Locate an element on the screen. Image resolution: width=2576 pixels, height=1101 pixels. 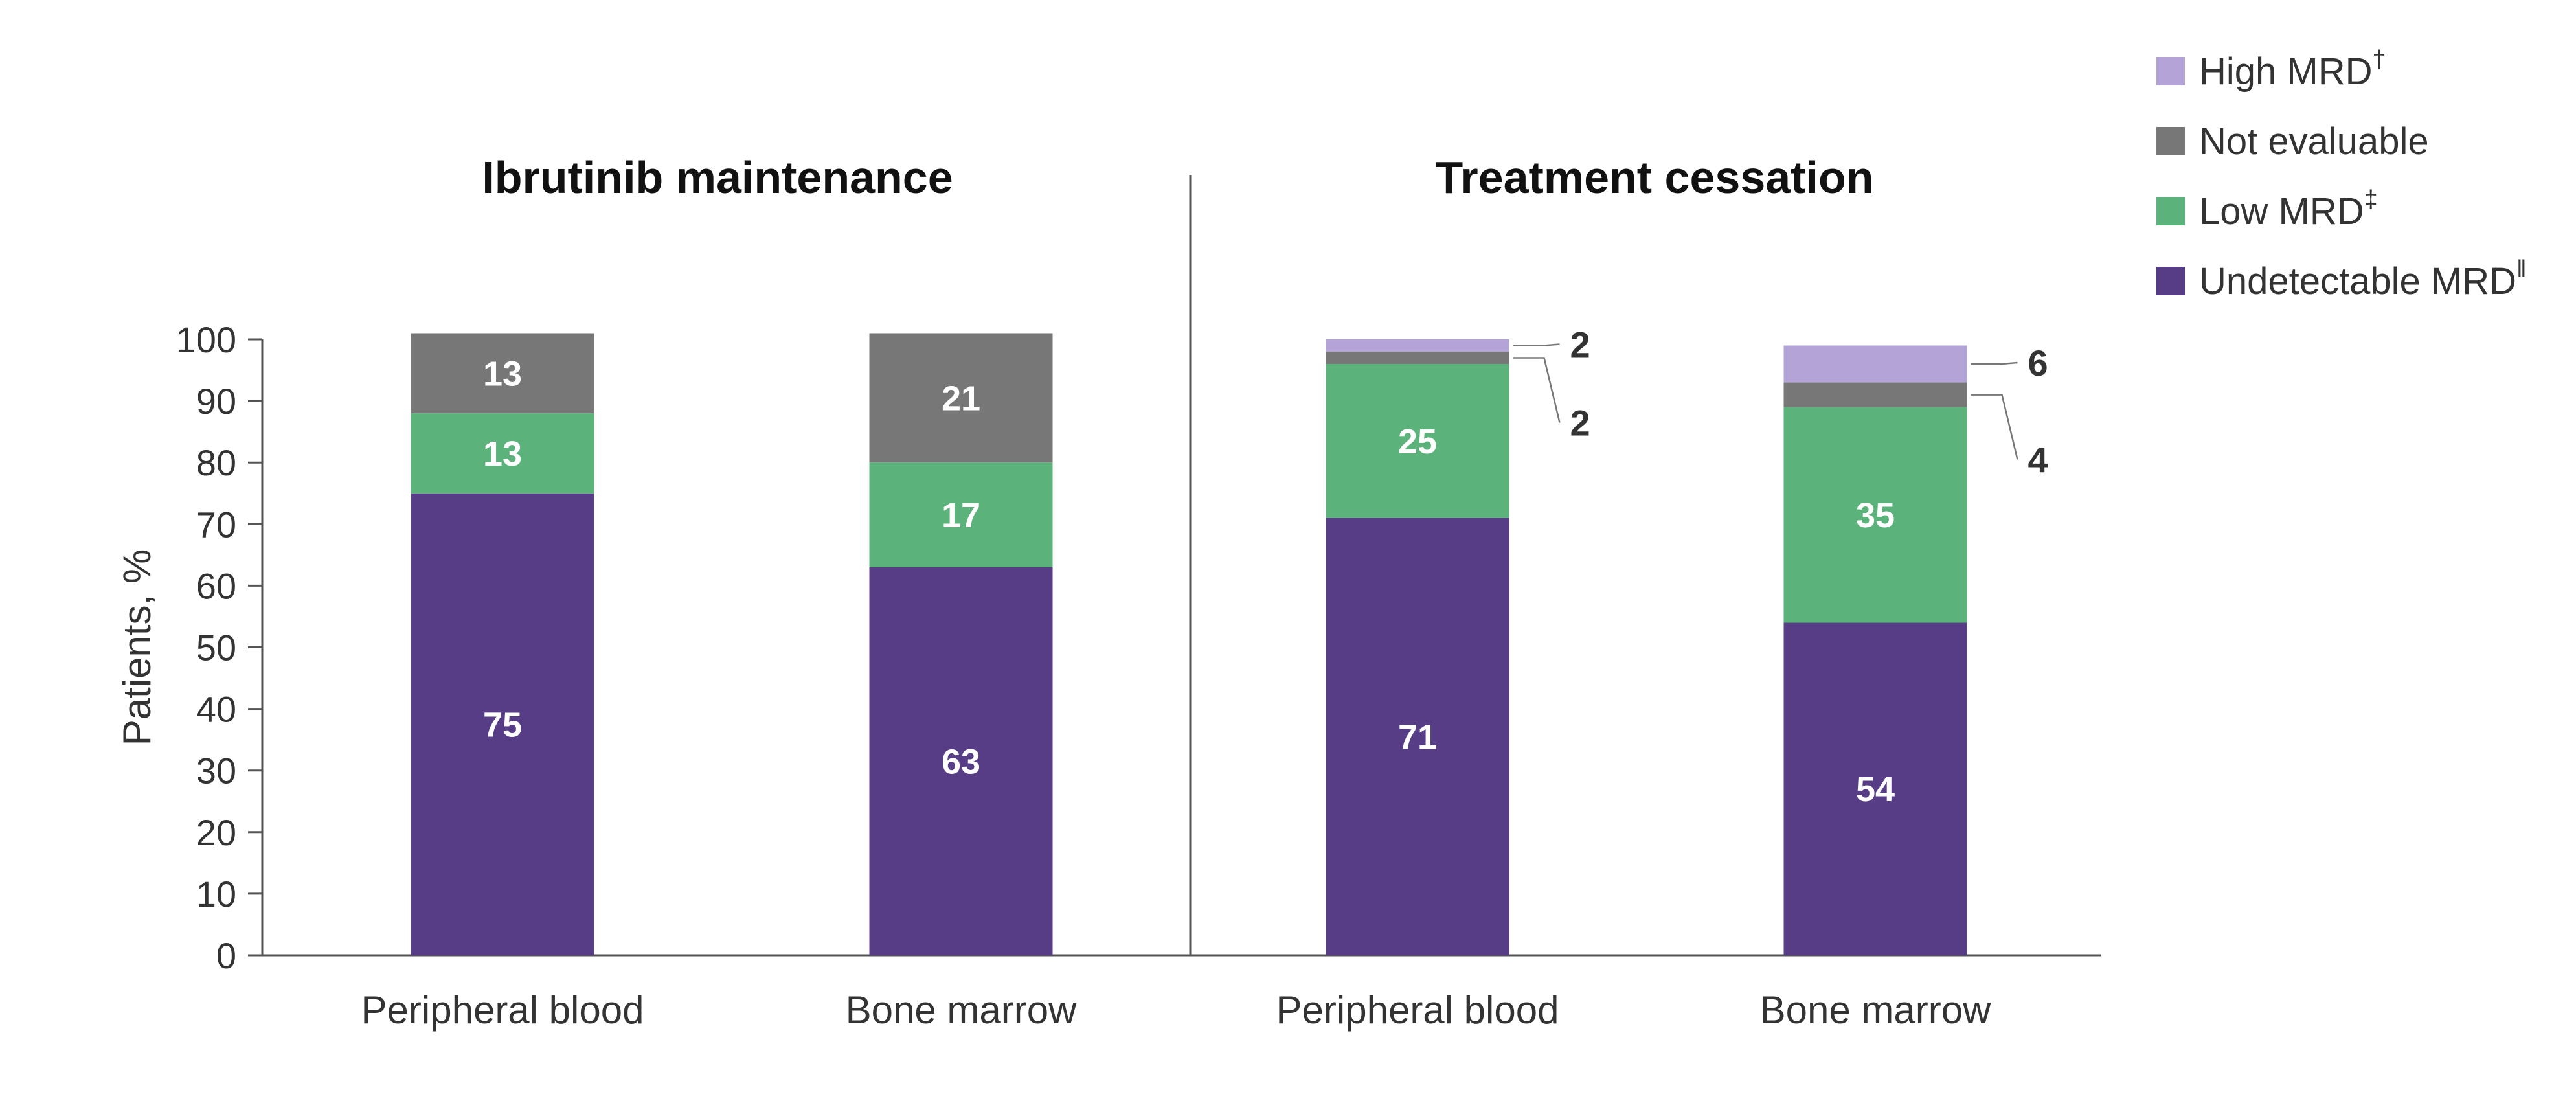
data-label: 17 is located at coordinates (961, 515).